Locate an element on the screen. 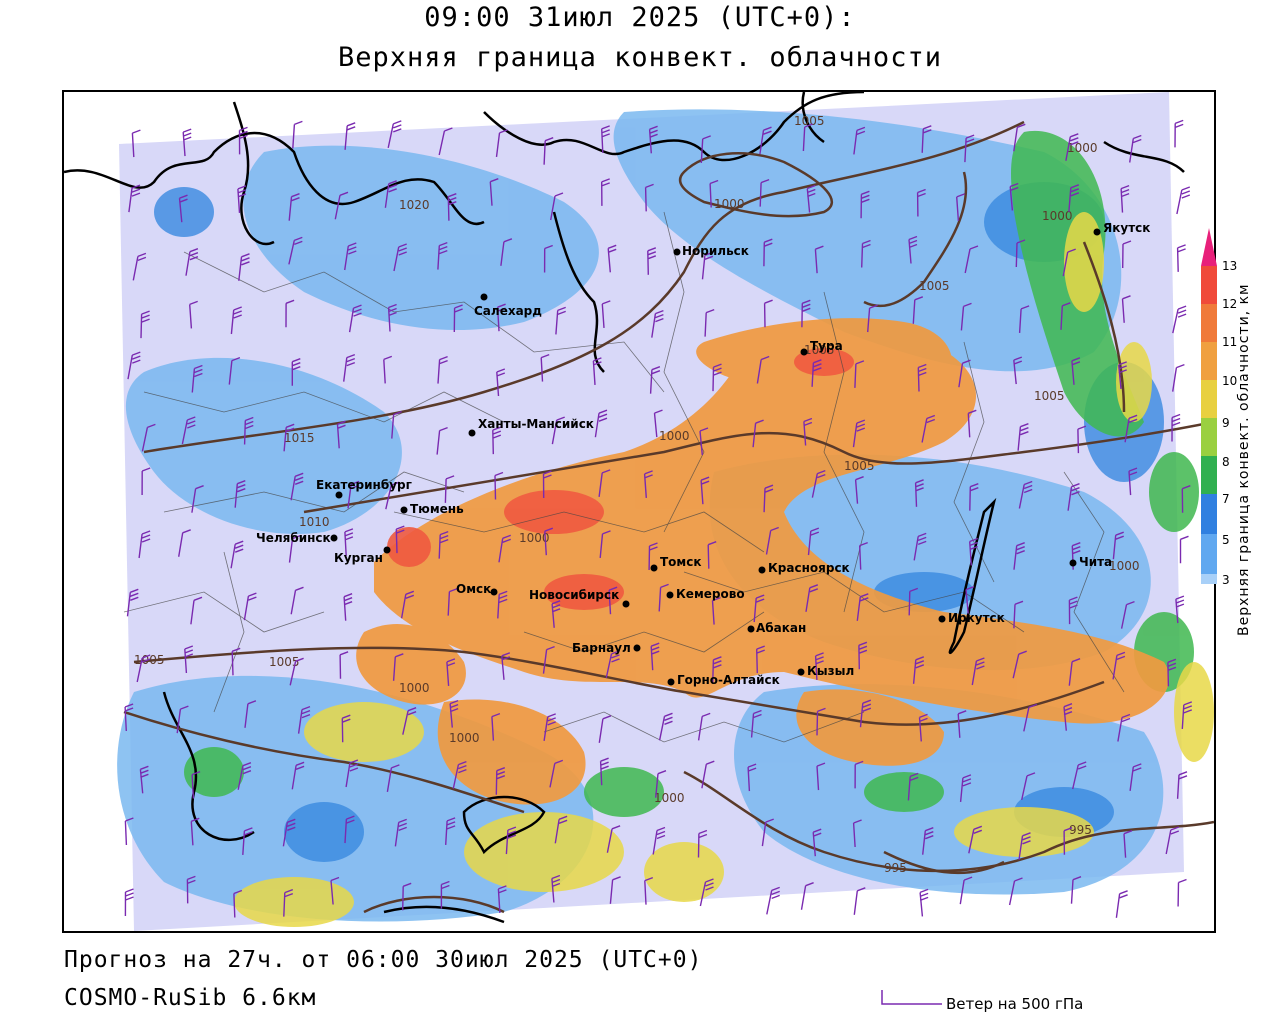 This screenshot has height=1024, width=1280. legend-tick: 9 is located at coordinates (1226, 423).